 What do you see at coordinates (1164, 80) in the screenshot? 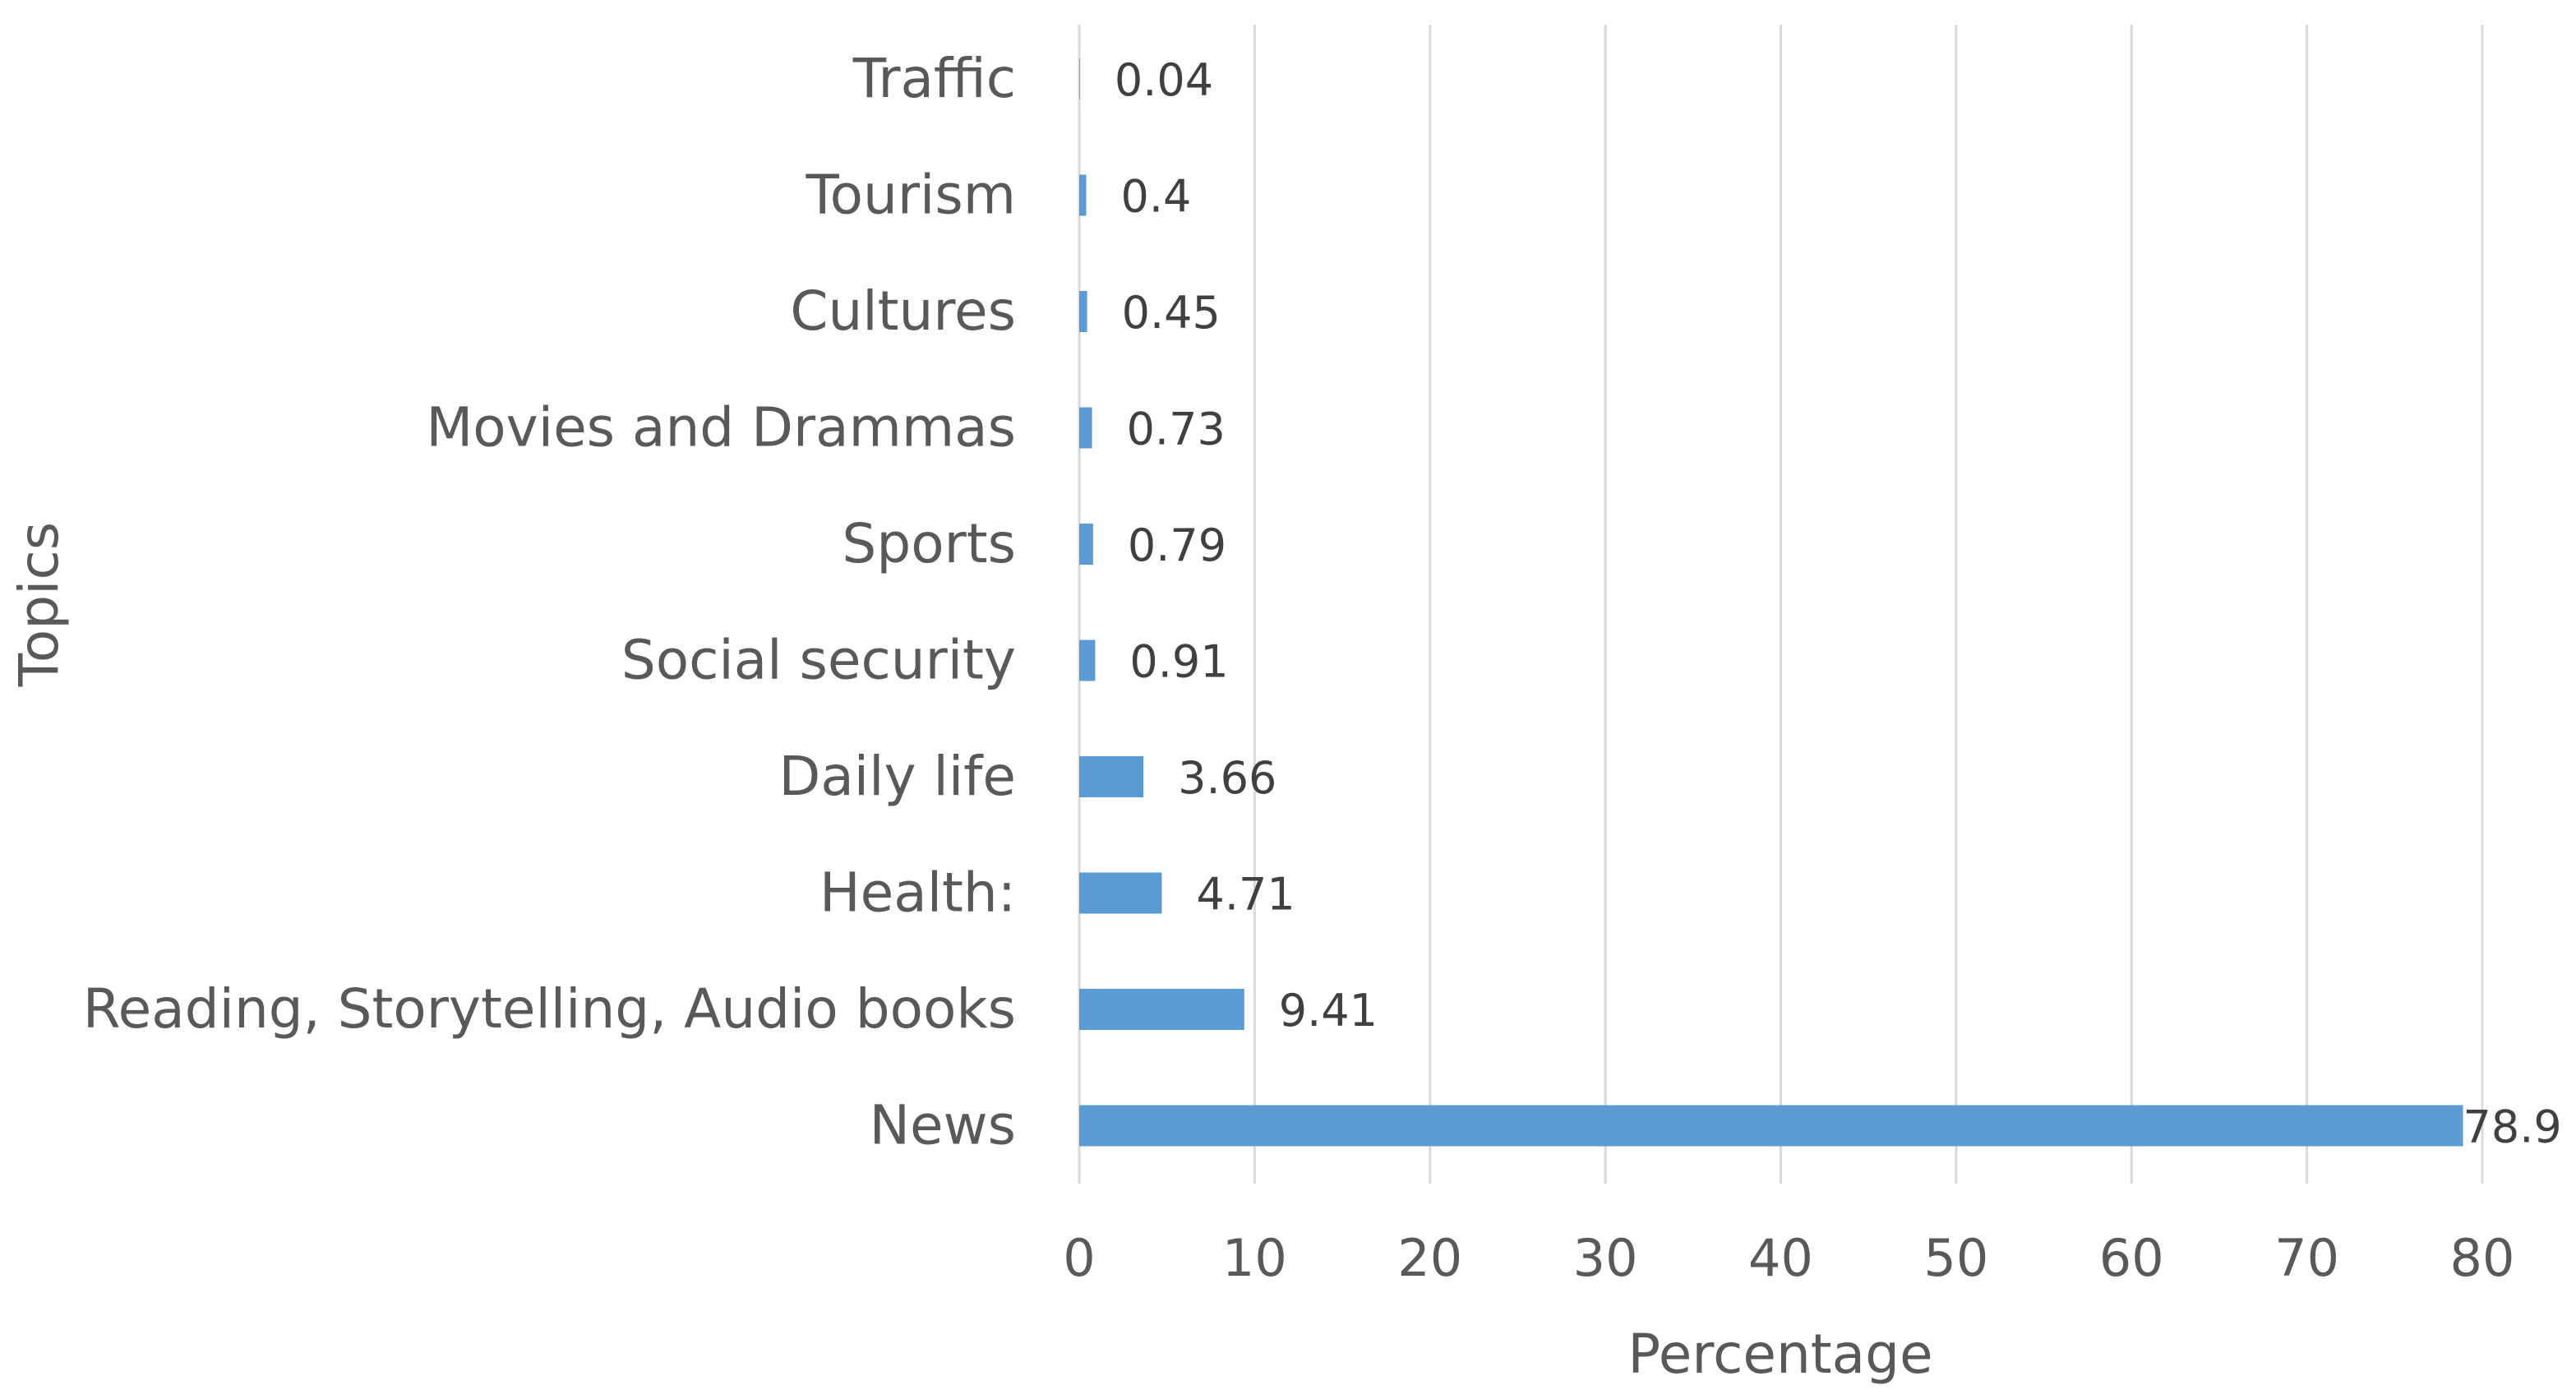
I see `data-label-0: 0.04` at bounding box center [1164, 80].